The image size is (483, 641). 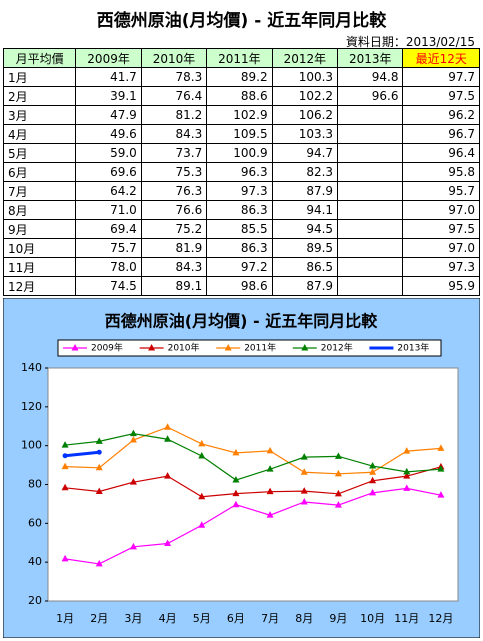 I want to click on value-cell: 49.6, so click(x=108, y=134).